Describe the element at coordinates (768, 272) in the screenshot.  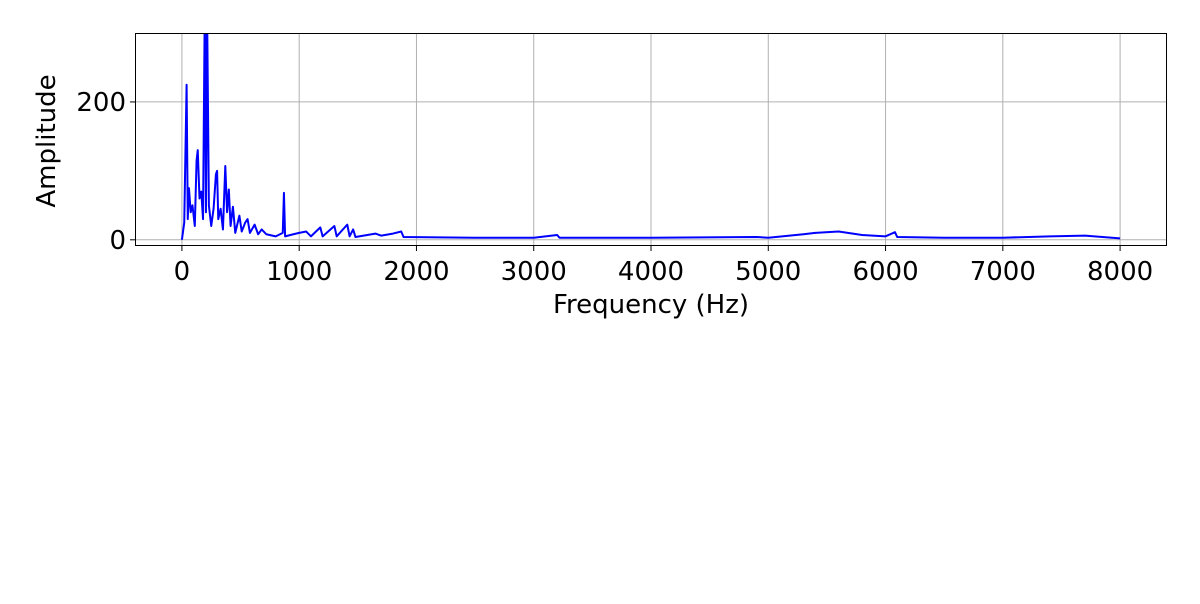
I see `x-tick-label: 5000` at that location.